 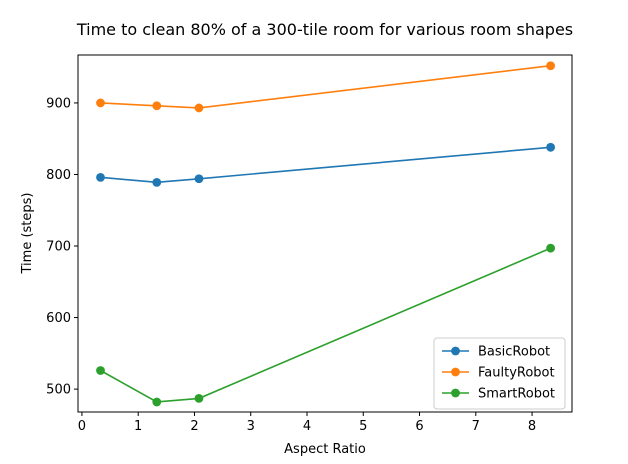 I want to click on x-tick-label: 3, so click(x=251, y=426).